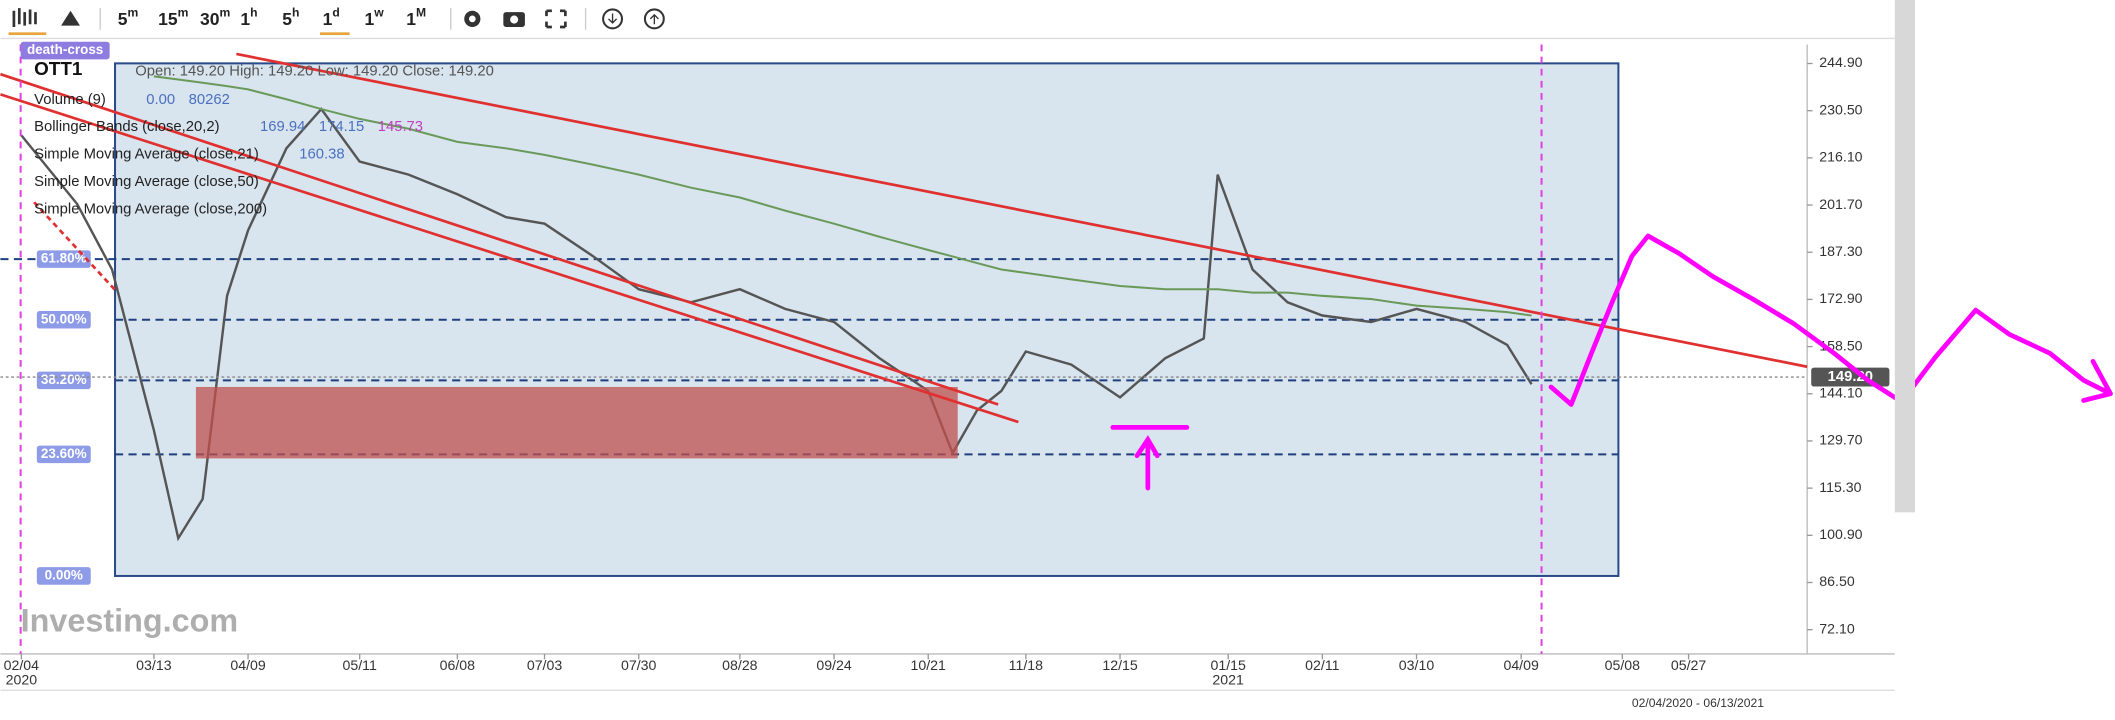 Image resolution: width=2115 pixels, height=720 pixels. Describe the element at coordinates (150, 209) in the screenshot. I see `indicator-name: Simple Moving Average (close,200)` at that location.